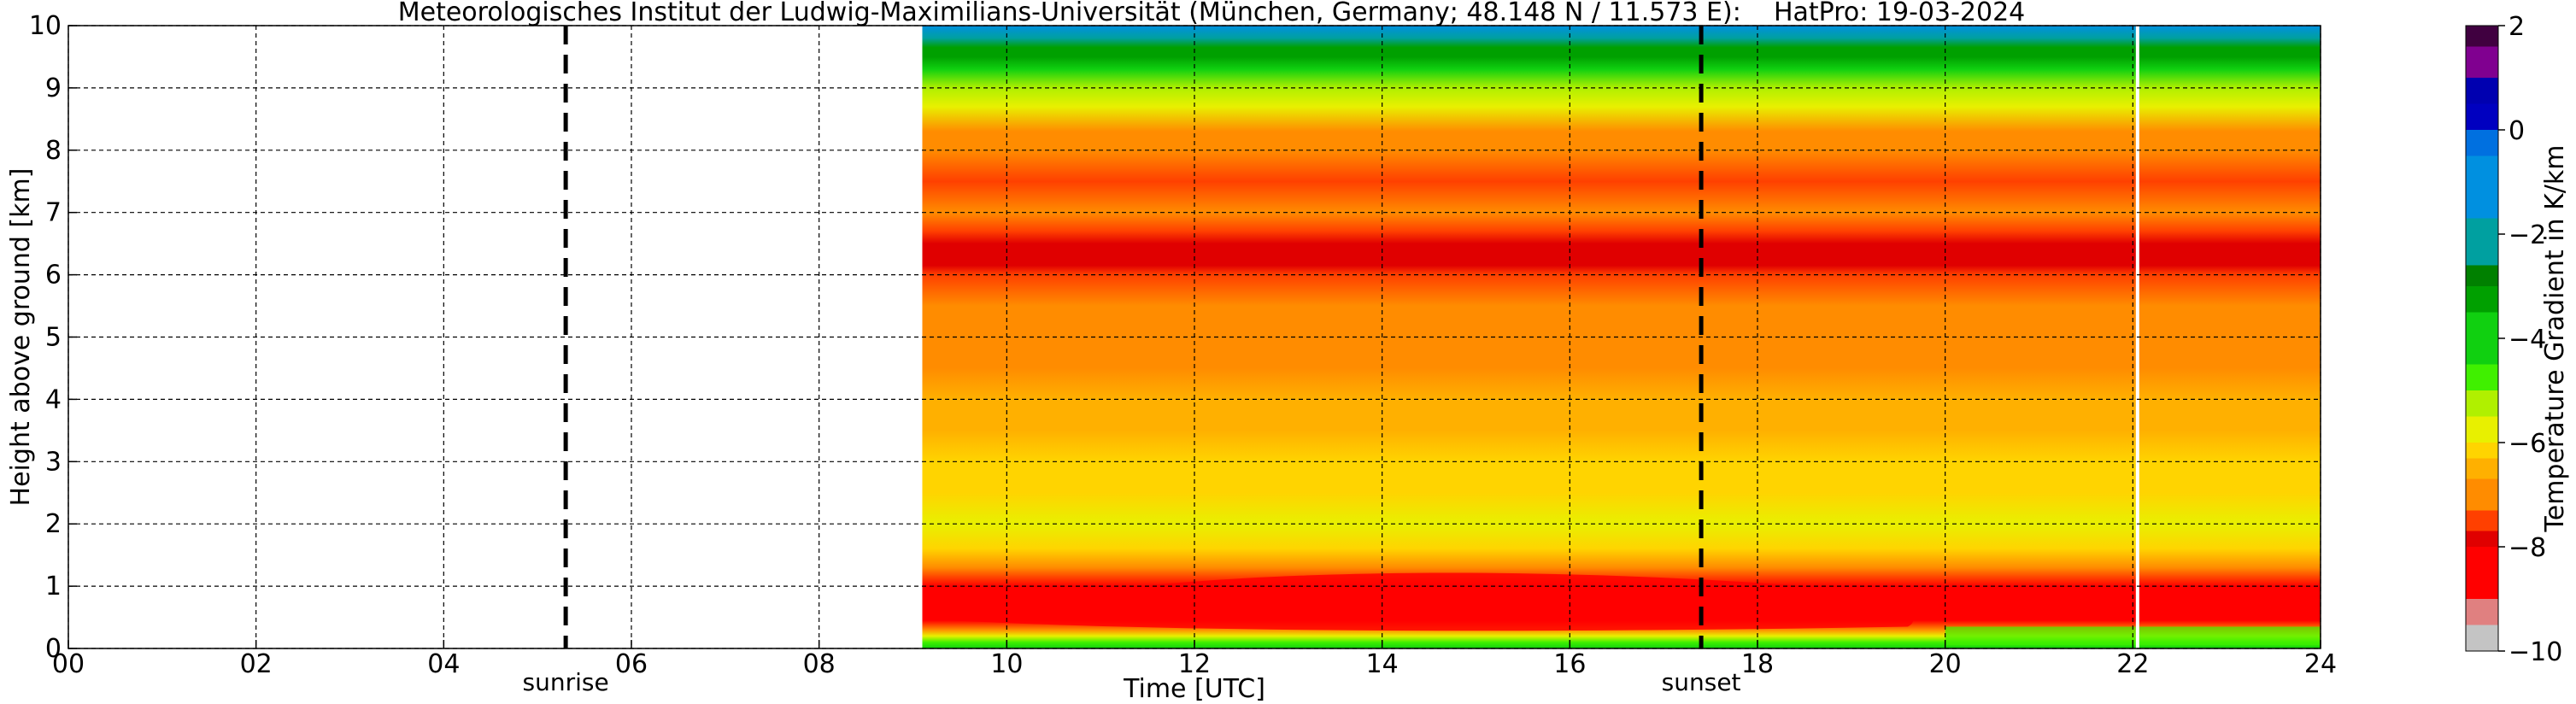 The image size is (2576, 704). What do you see at coordinates (819, 664) in the screenshot?
I see `x-tick-label: 08` at bounding box center [819, 664].